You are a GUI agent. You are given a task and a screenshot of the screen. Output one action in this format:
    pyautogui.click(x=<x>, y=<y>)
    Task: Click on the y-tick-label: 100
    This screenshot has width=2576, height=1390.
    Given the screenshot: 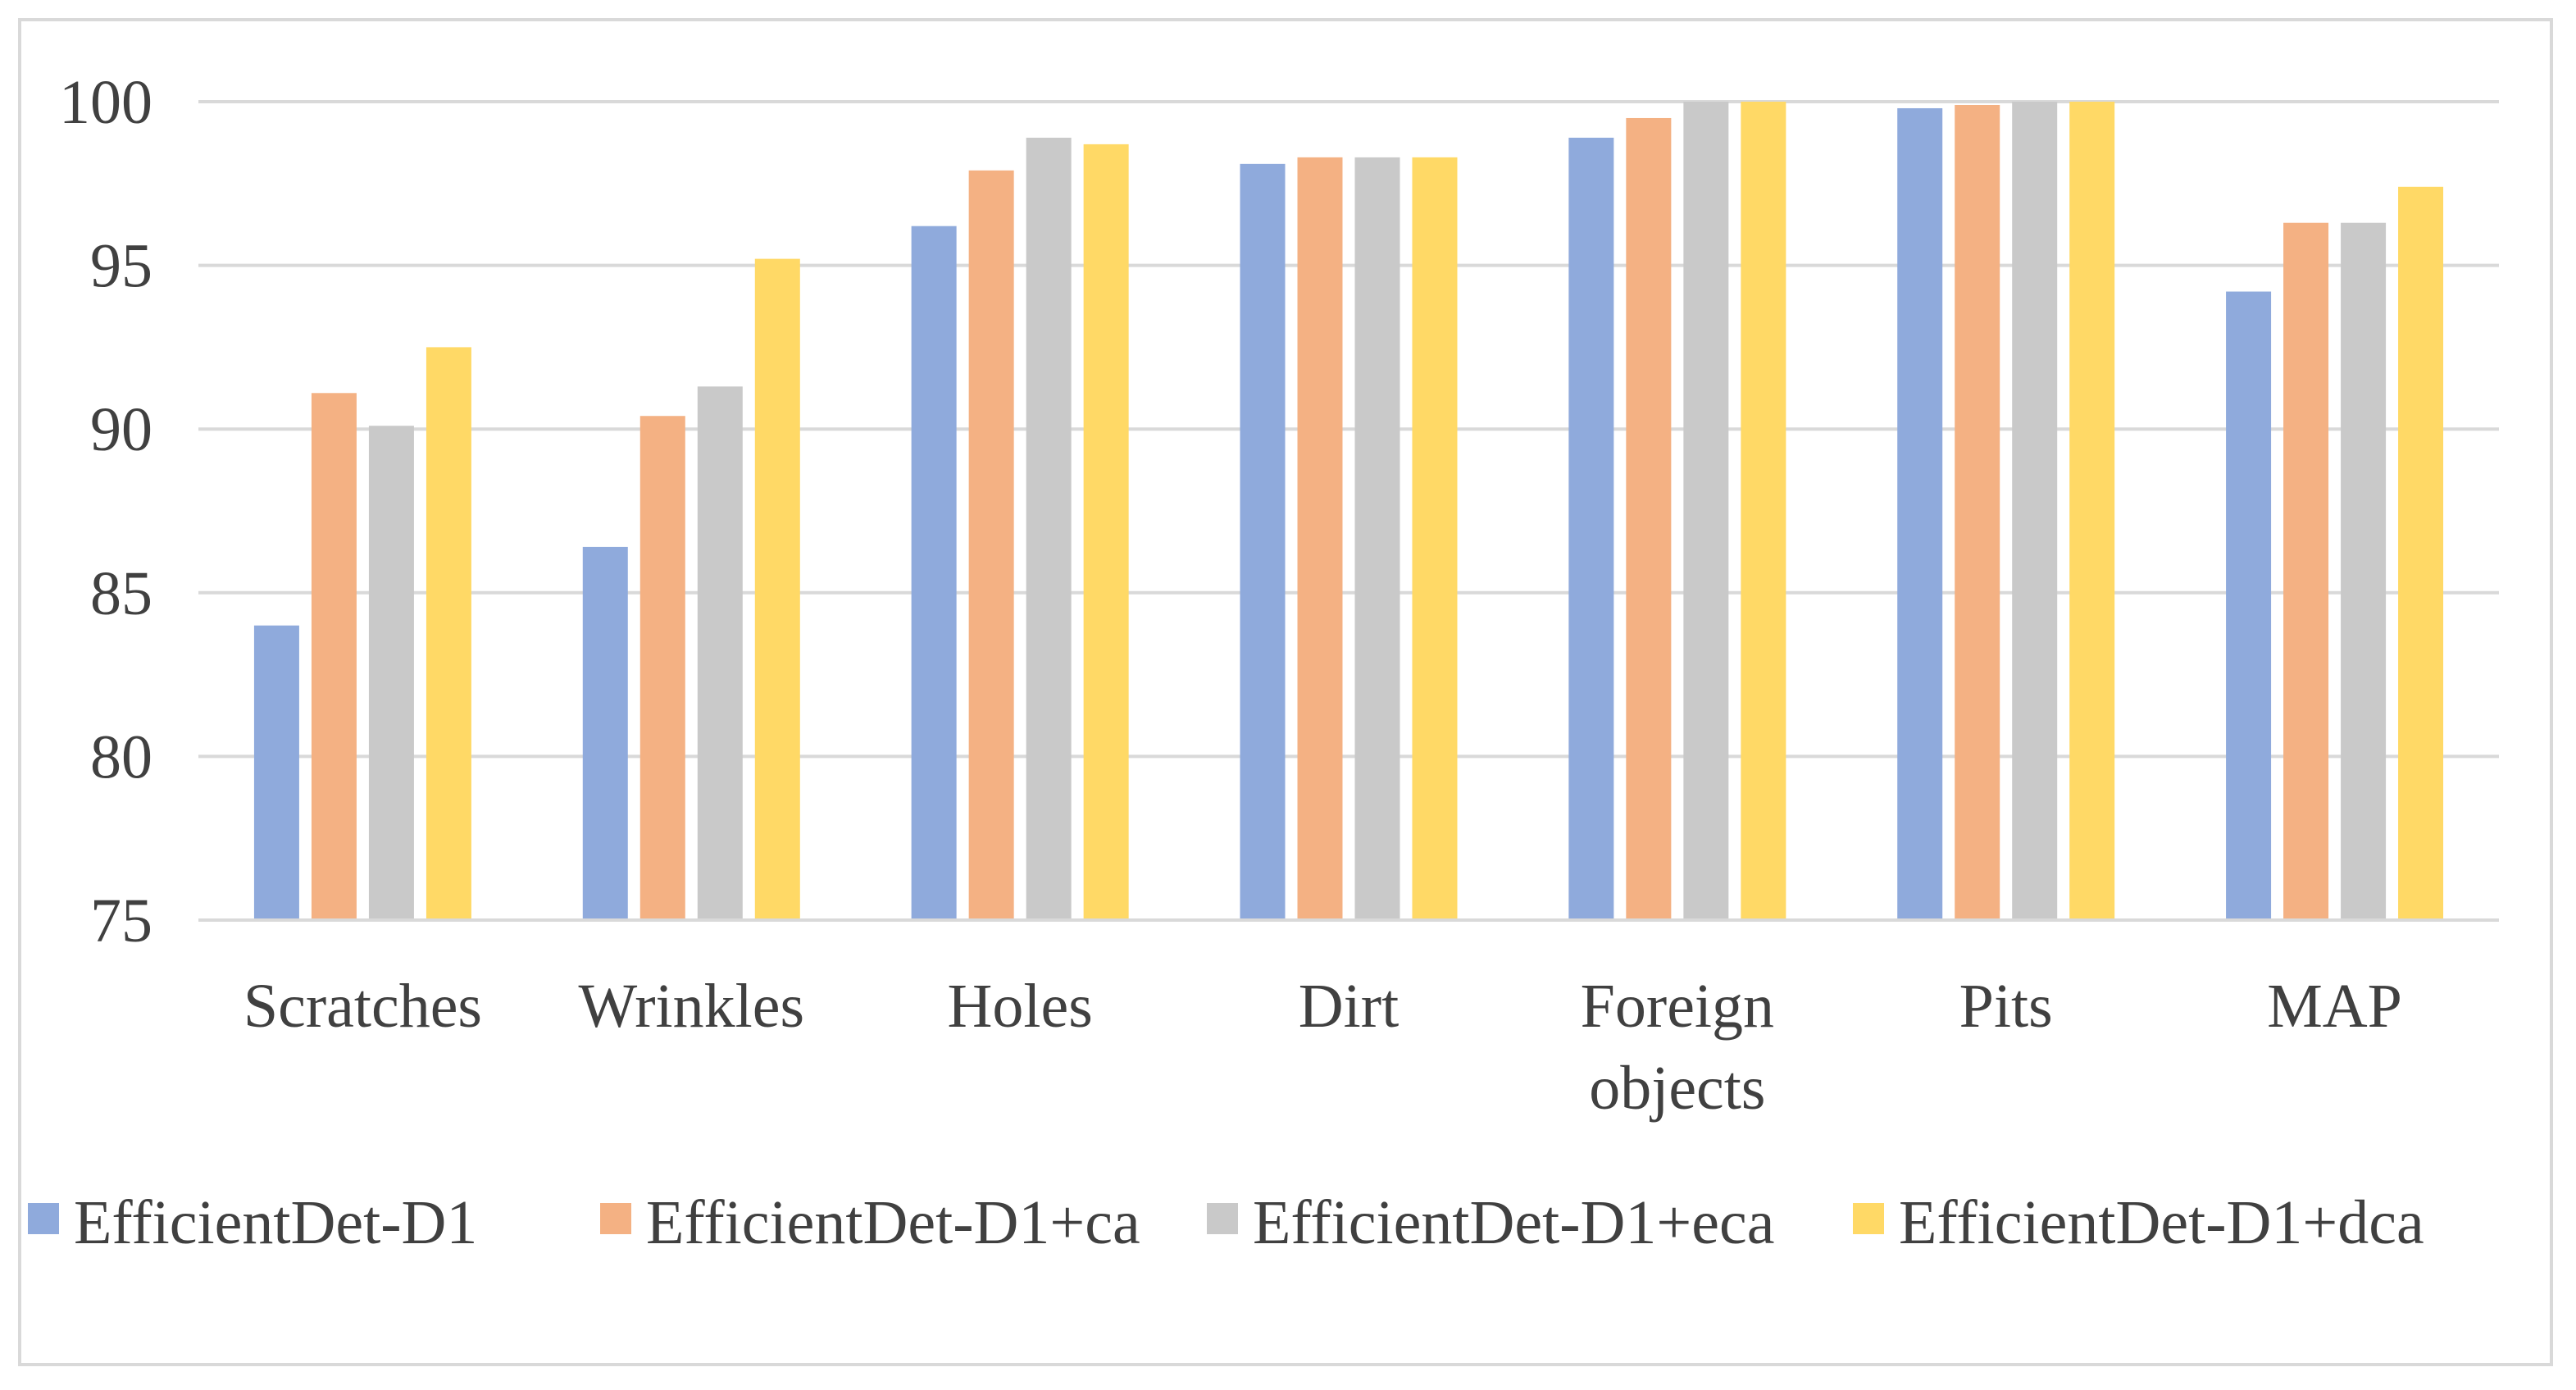 What is the action you would take?
    pyautogui.click(x=106, y=102)
    